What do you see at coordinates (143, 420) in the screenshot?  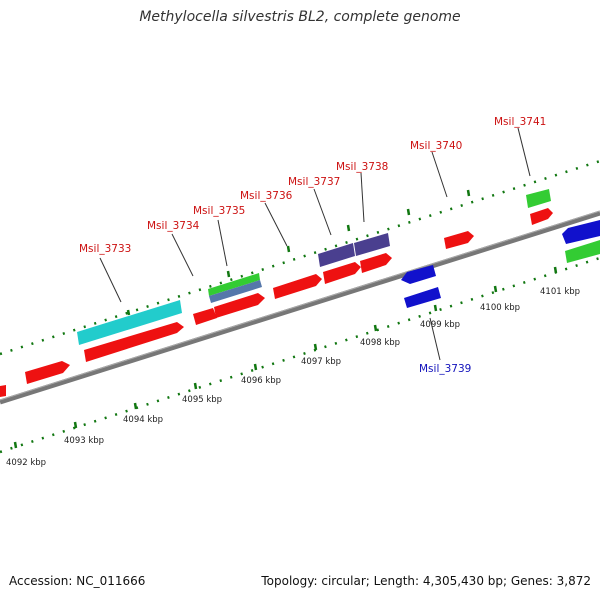 I see `scale-label: 4094 kbp` at bounding box center [143, 420].